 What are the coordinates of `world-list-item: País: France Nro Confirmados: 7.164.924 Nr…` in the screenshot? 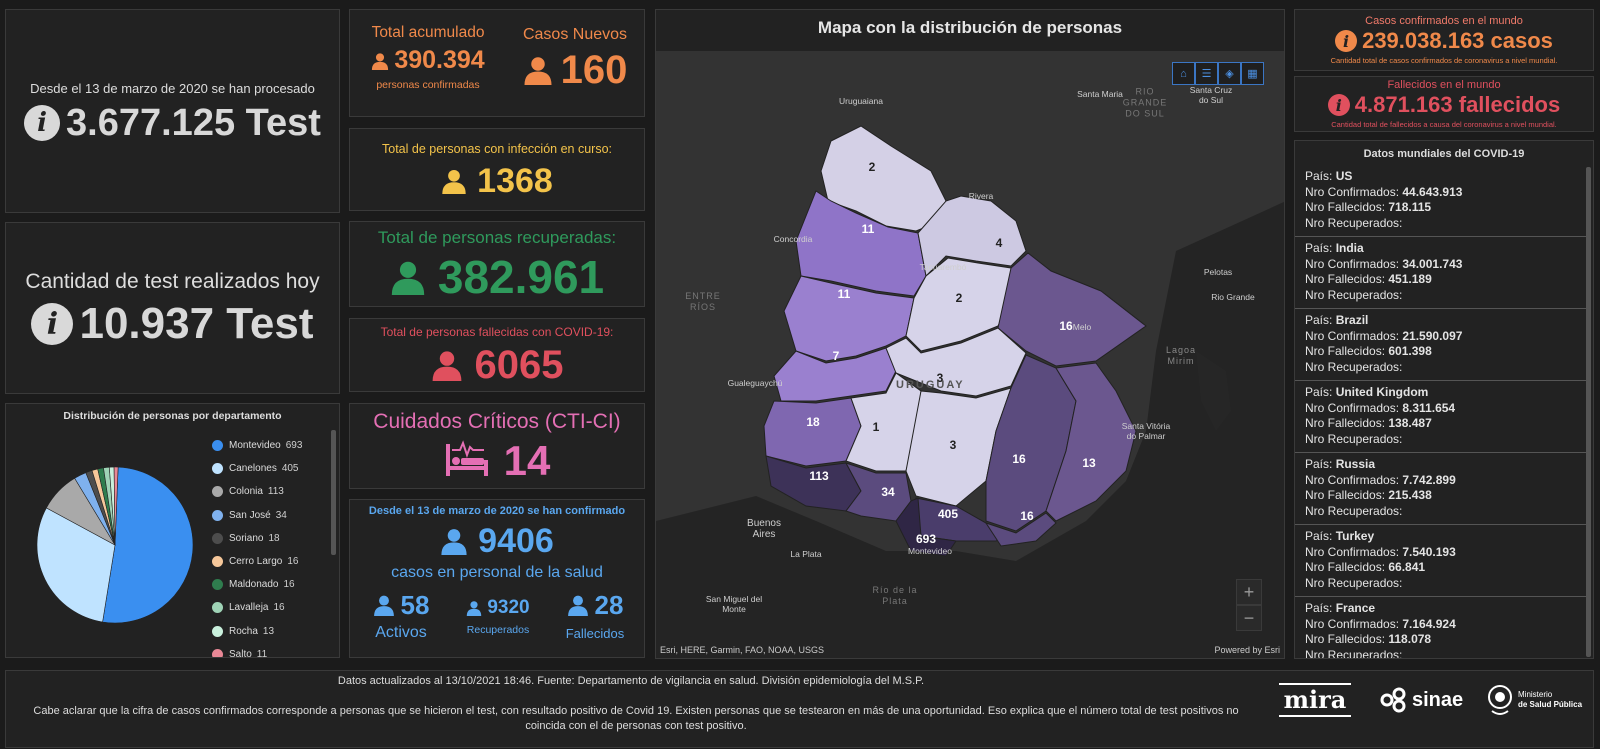 It's located at (1441, 627).